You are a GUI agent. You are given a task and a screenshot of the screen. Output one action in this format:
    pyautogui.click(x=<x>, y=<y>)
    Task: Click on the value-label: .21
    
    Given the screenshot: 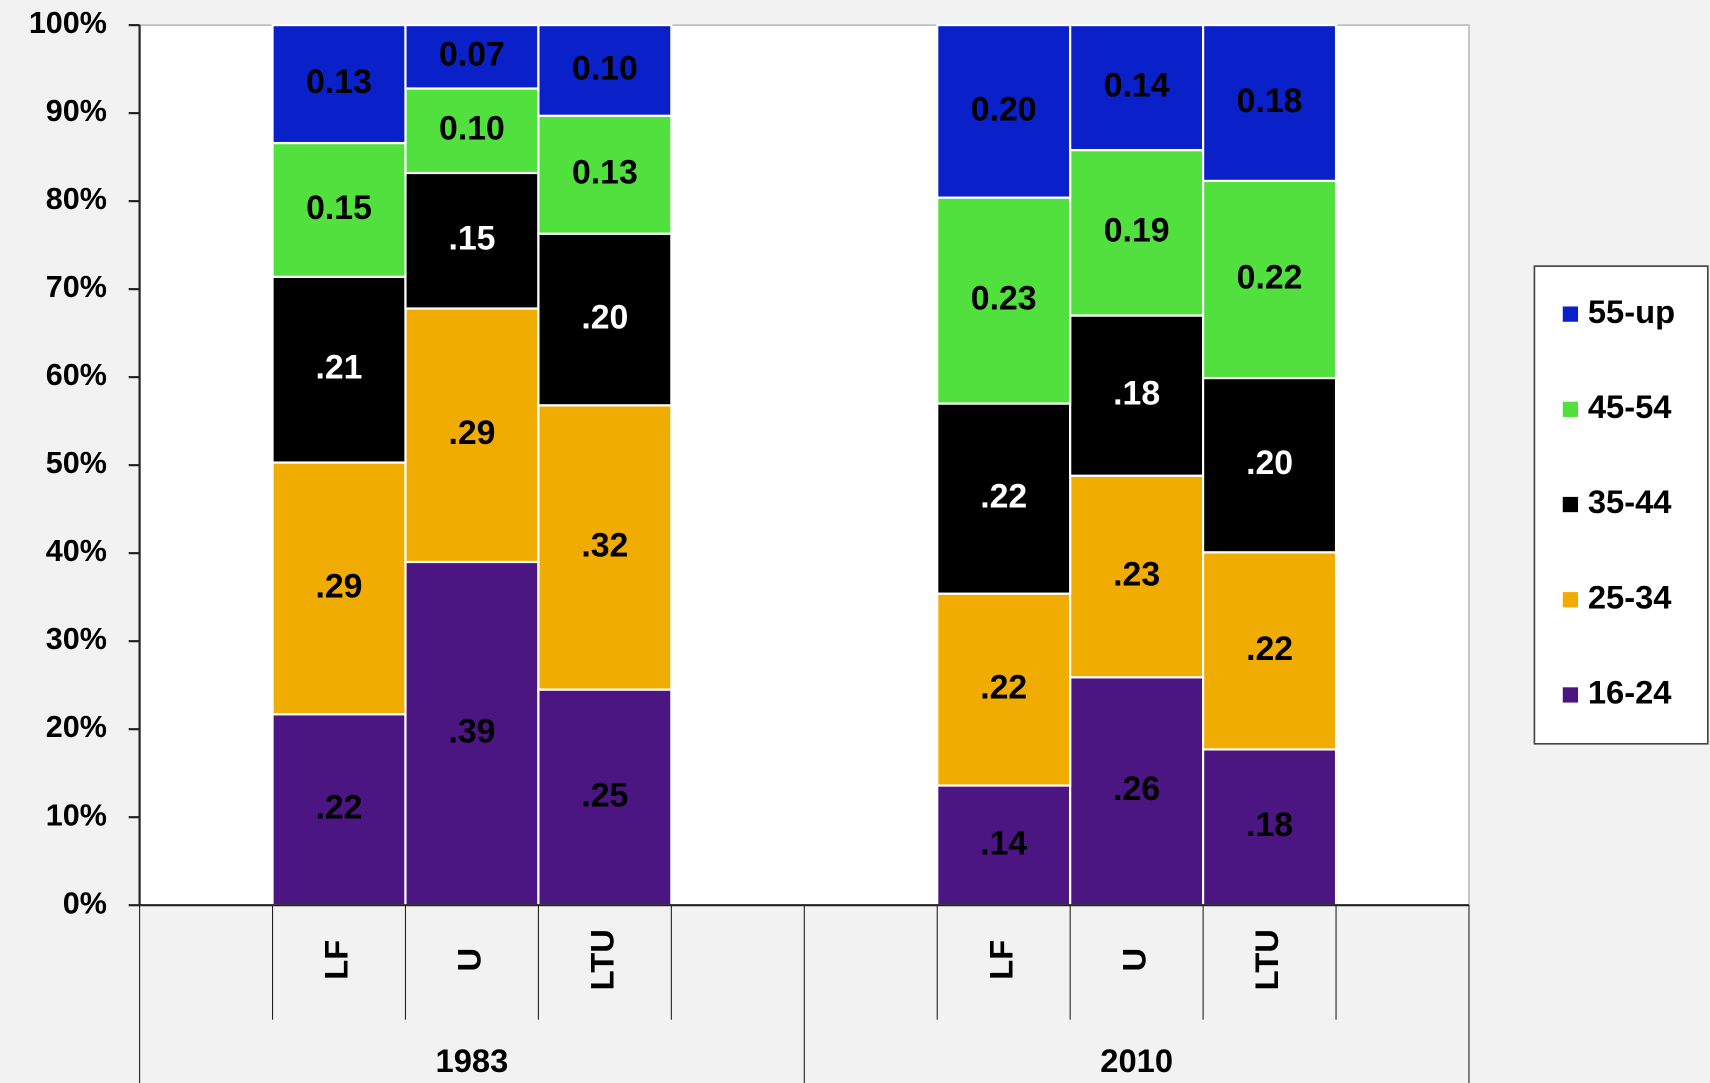 What is the action you would take?
    pyautogui.click(x=339, y=368)
    